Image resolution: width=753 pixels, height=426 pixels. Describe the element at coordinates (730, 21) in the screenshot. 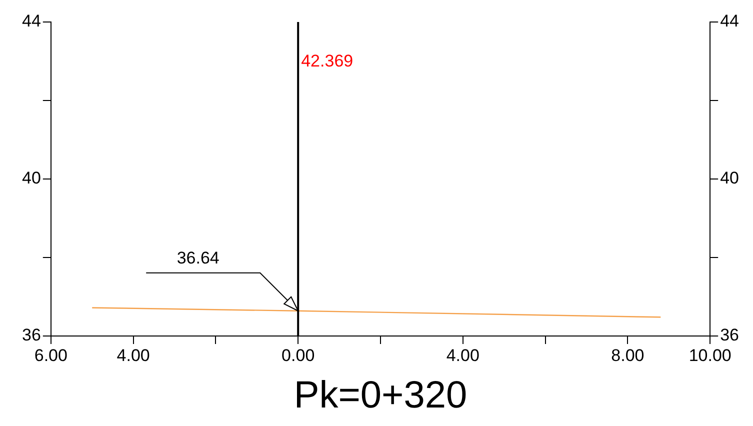

I see `y2-tick-label: 44` at that location.